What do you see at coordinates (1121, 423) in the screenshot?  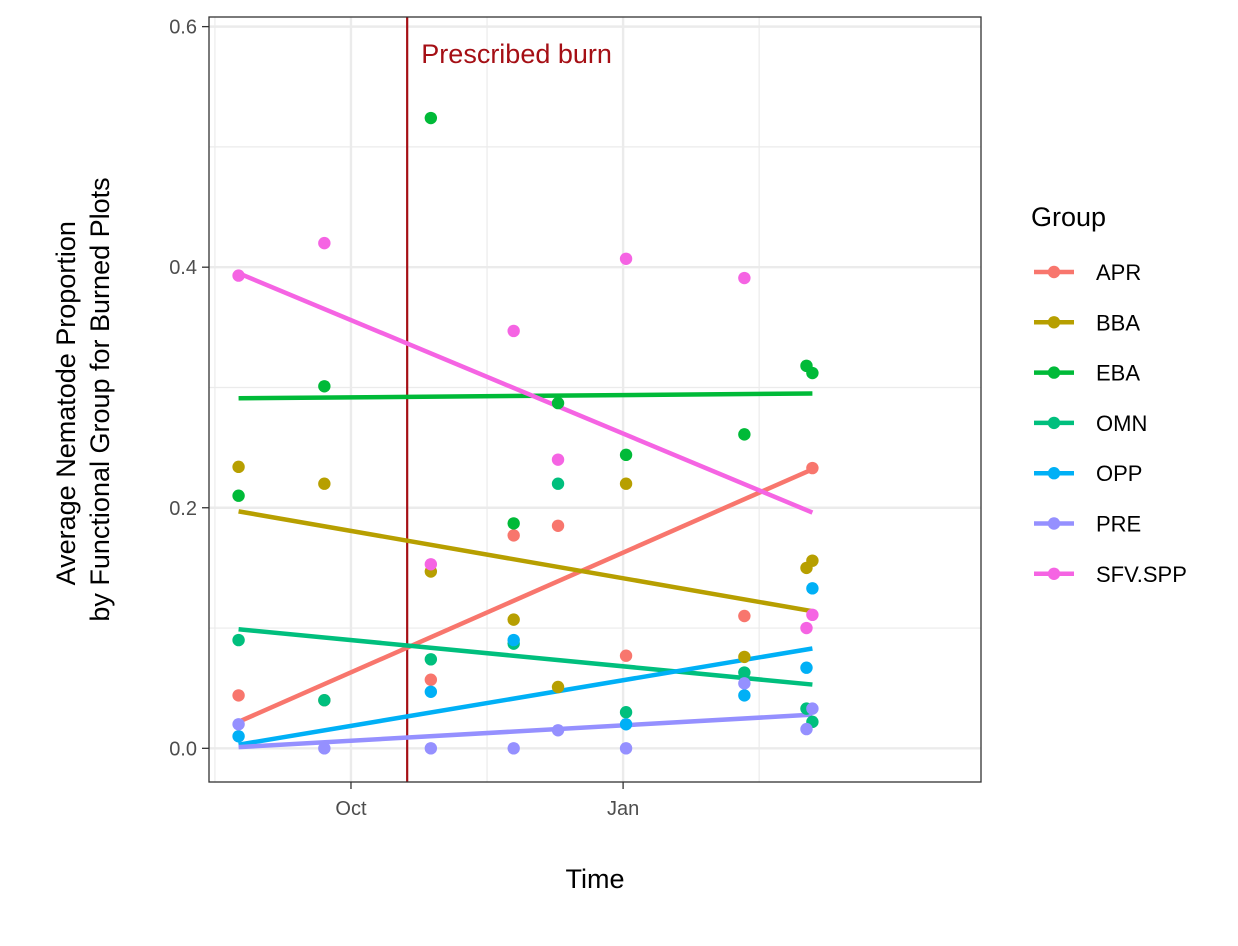 I see `legend-label-omn: OMN` at bounding box center [1121, 423].